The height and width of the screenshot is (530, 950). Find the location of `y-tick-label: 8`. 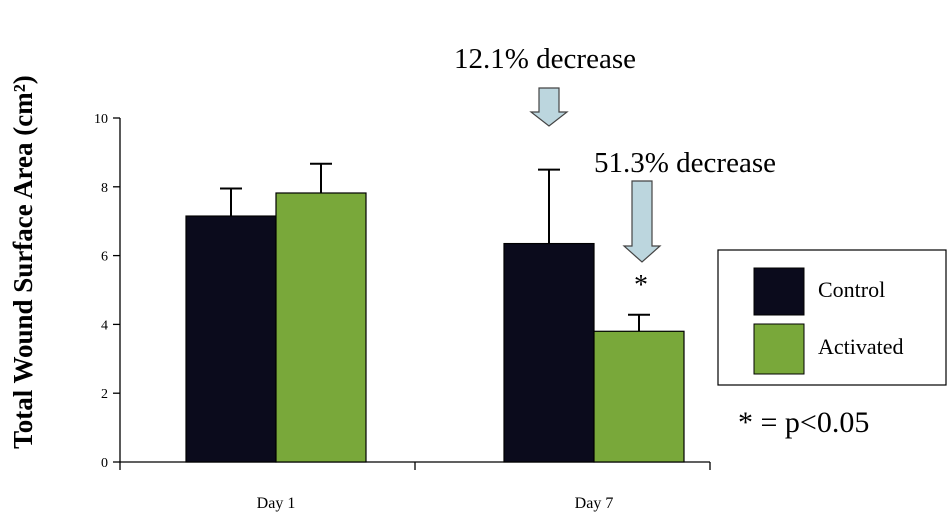

y-tick-label: 8 is located at coordinates (104, 188).